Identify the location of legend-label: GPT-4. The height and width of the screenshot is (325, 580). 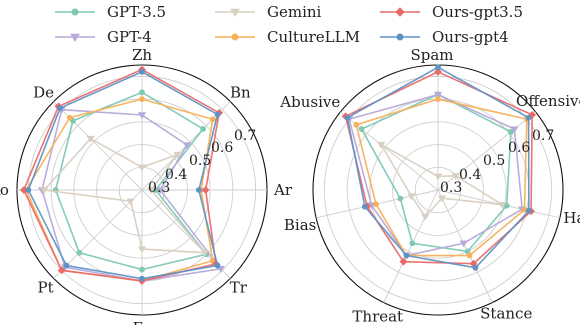
(129, 37).